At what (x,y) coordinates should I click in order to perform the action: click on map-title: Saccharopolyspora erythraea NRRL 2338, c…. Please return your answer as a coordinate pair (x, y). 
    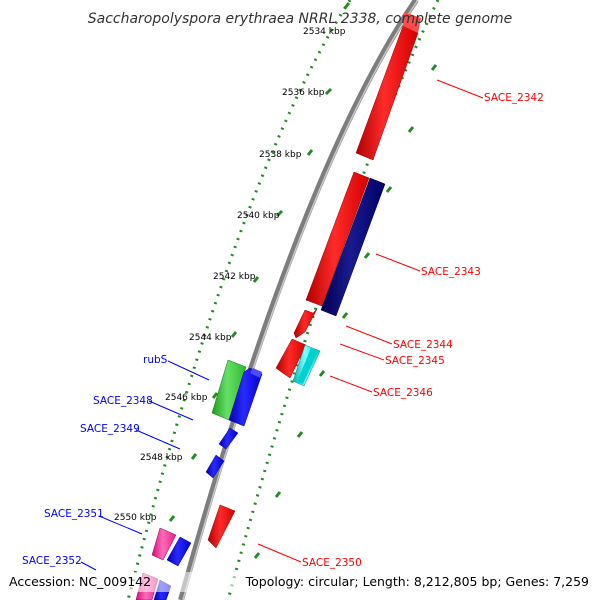
    Looking at the image, I should click on (300, 19).